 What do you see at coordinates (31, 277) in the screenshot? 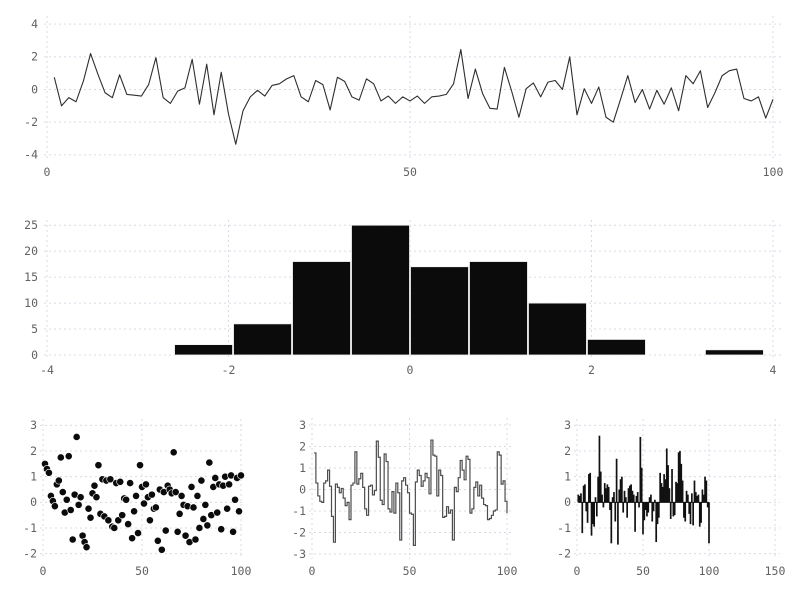
I see `svg-text: 15` at bounding box center [31, 277].